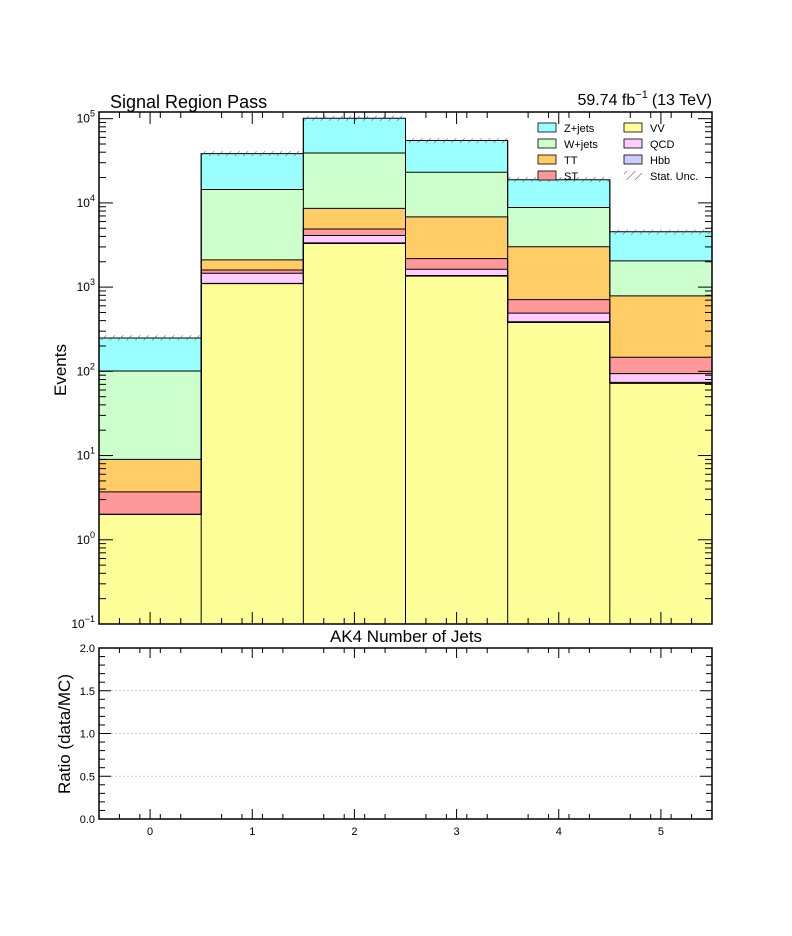 Image resolution: width=792 pixels, height=936 pixels. Describe the element at coordinates (641, 95) in the screenshot. I see `lumi-exponent: −1` at that location.